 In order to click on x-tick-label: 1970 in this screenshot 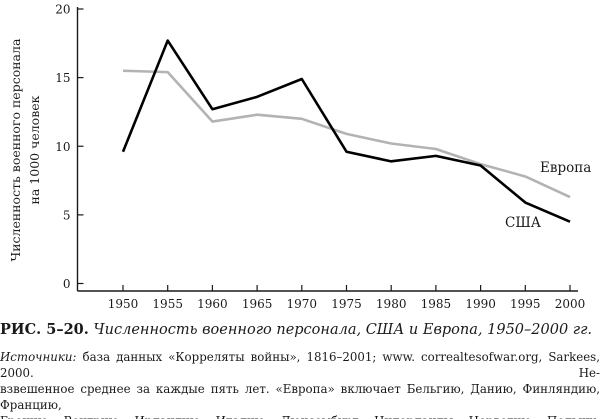, I will do `click(302, 304)`.